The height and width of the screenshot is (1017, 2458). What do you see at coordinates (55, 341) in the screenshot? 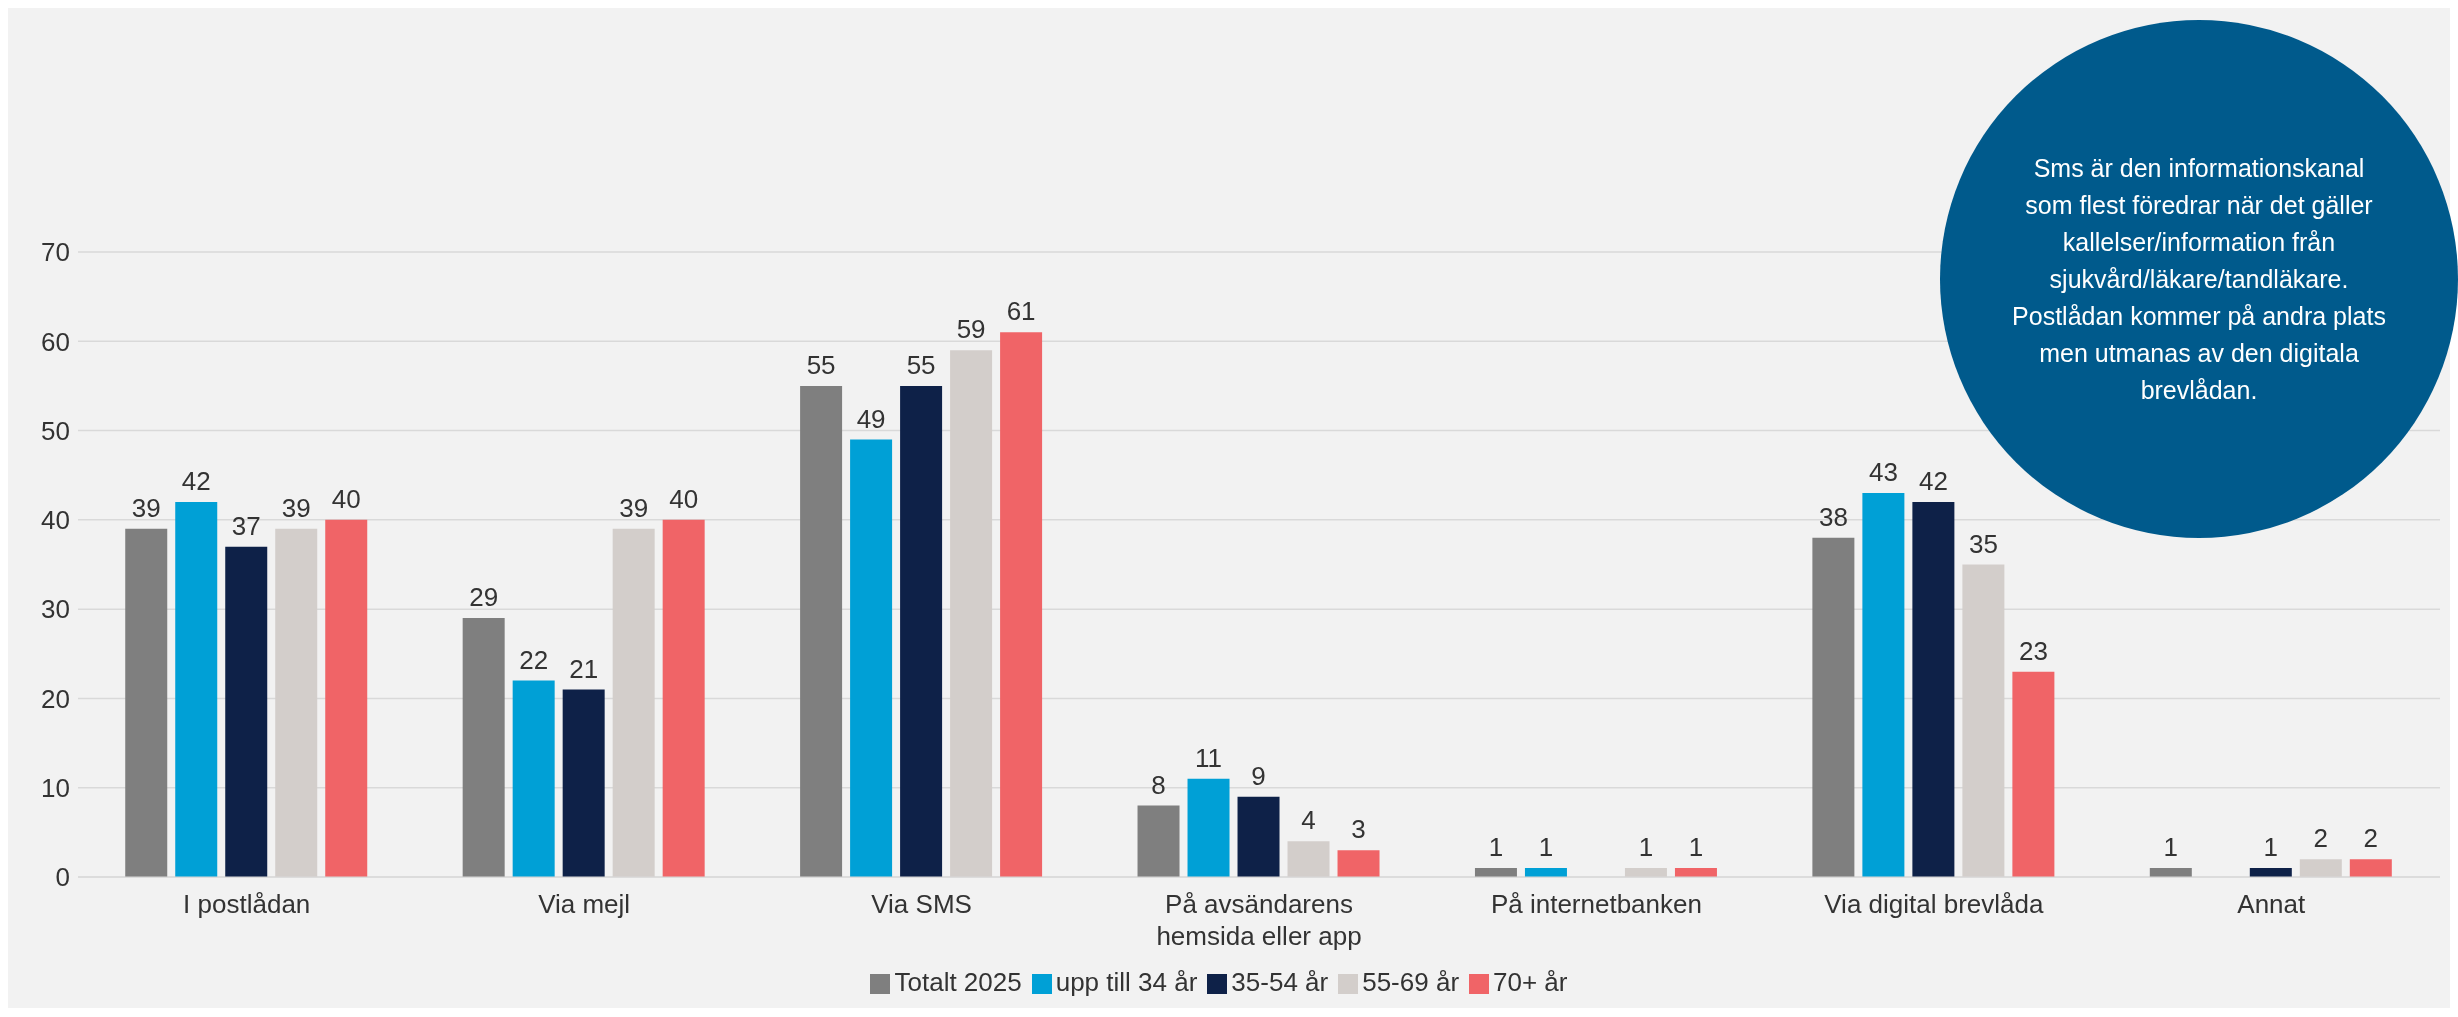
I see `y-tick-label: 60` at bounding box center [55, 341].